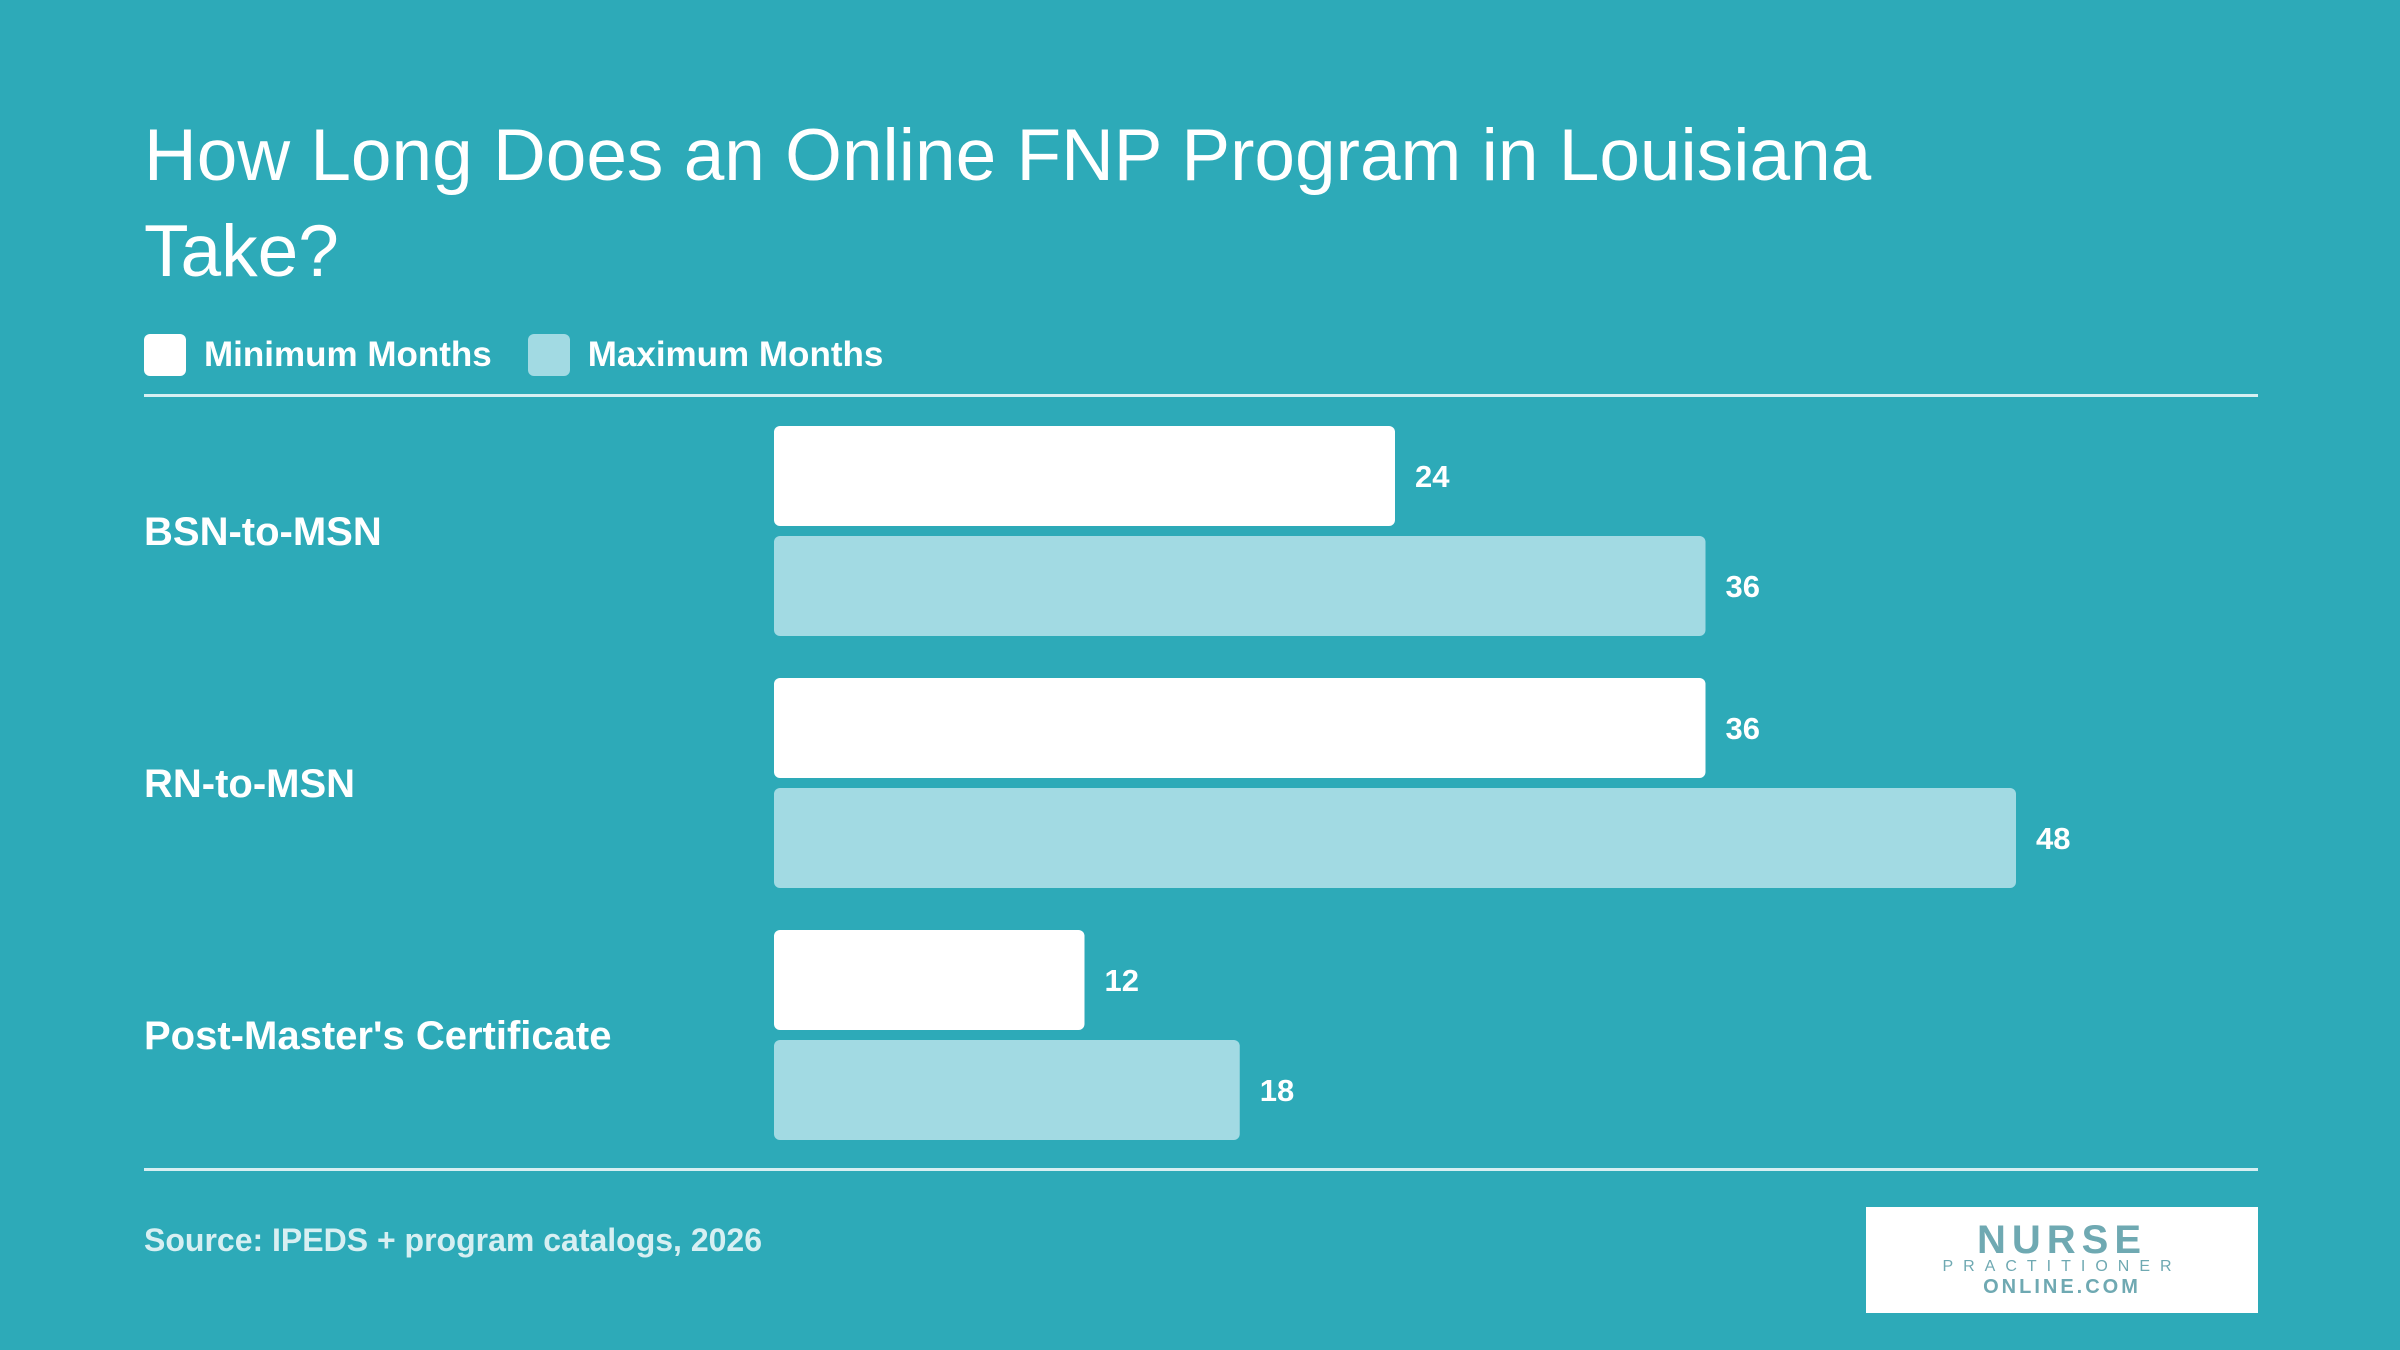  Describe the element at coordinates (735, 354) in the screenshot. I see `legend-label-maximum: Maximum Months` at that location.